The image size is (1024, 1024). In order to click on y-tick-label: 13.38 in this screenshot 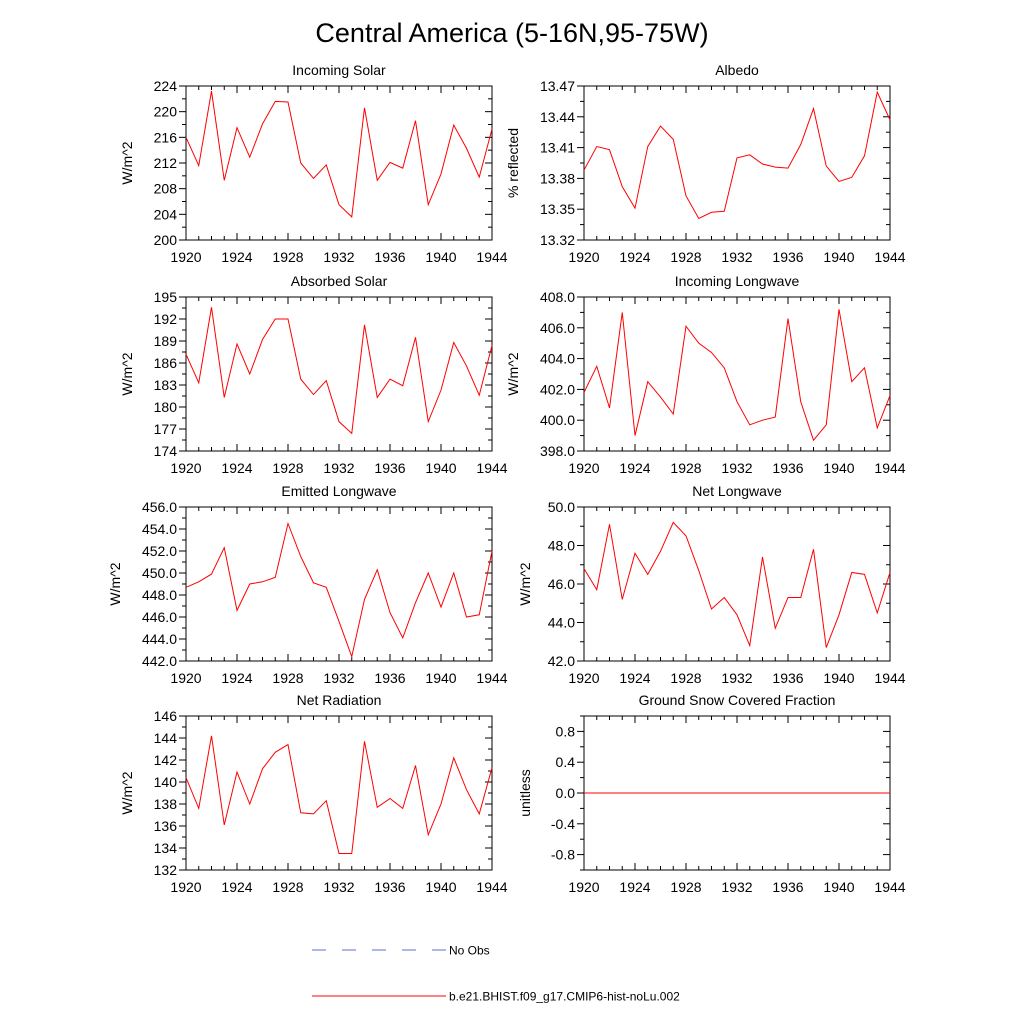, I will do `click(557, 178)`.